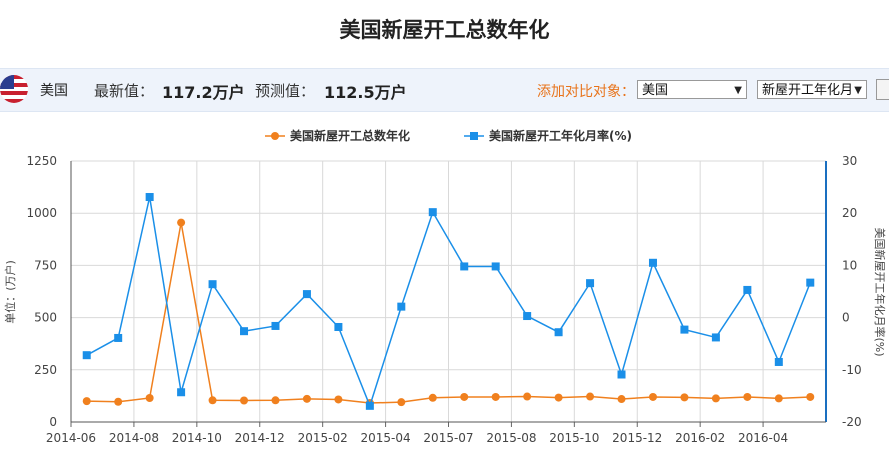 Image resolution: width=889 pixels, height=454 pixels. I want to click on y-tick-label: 750, so click(45, 265).